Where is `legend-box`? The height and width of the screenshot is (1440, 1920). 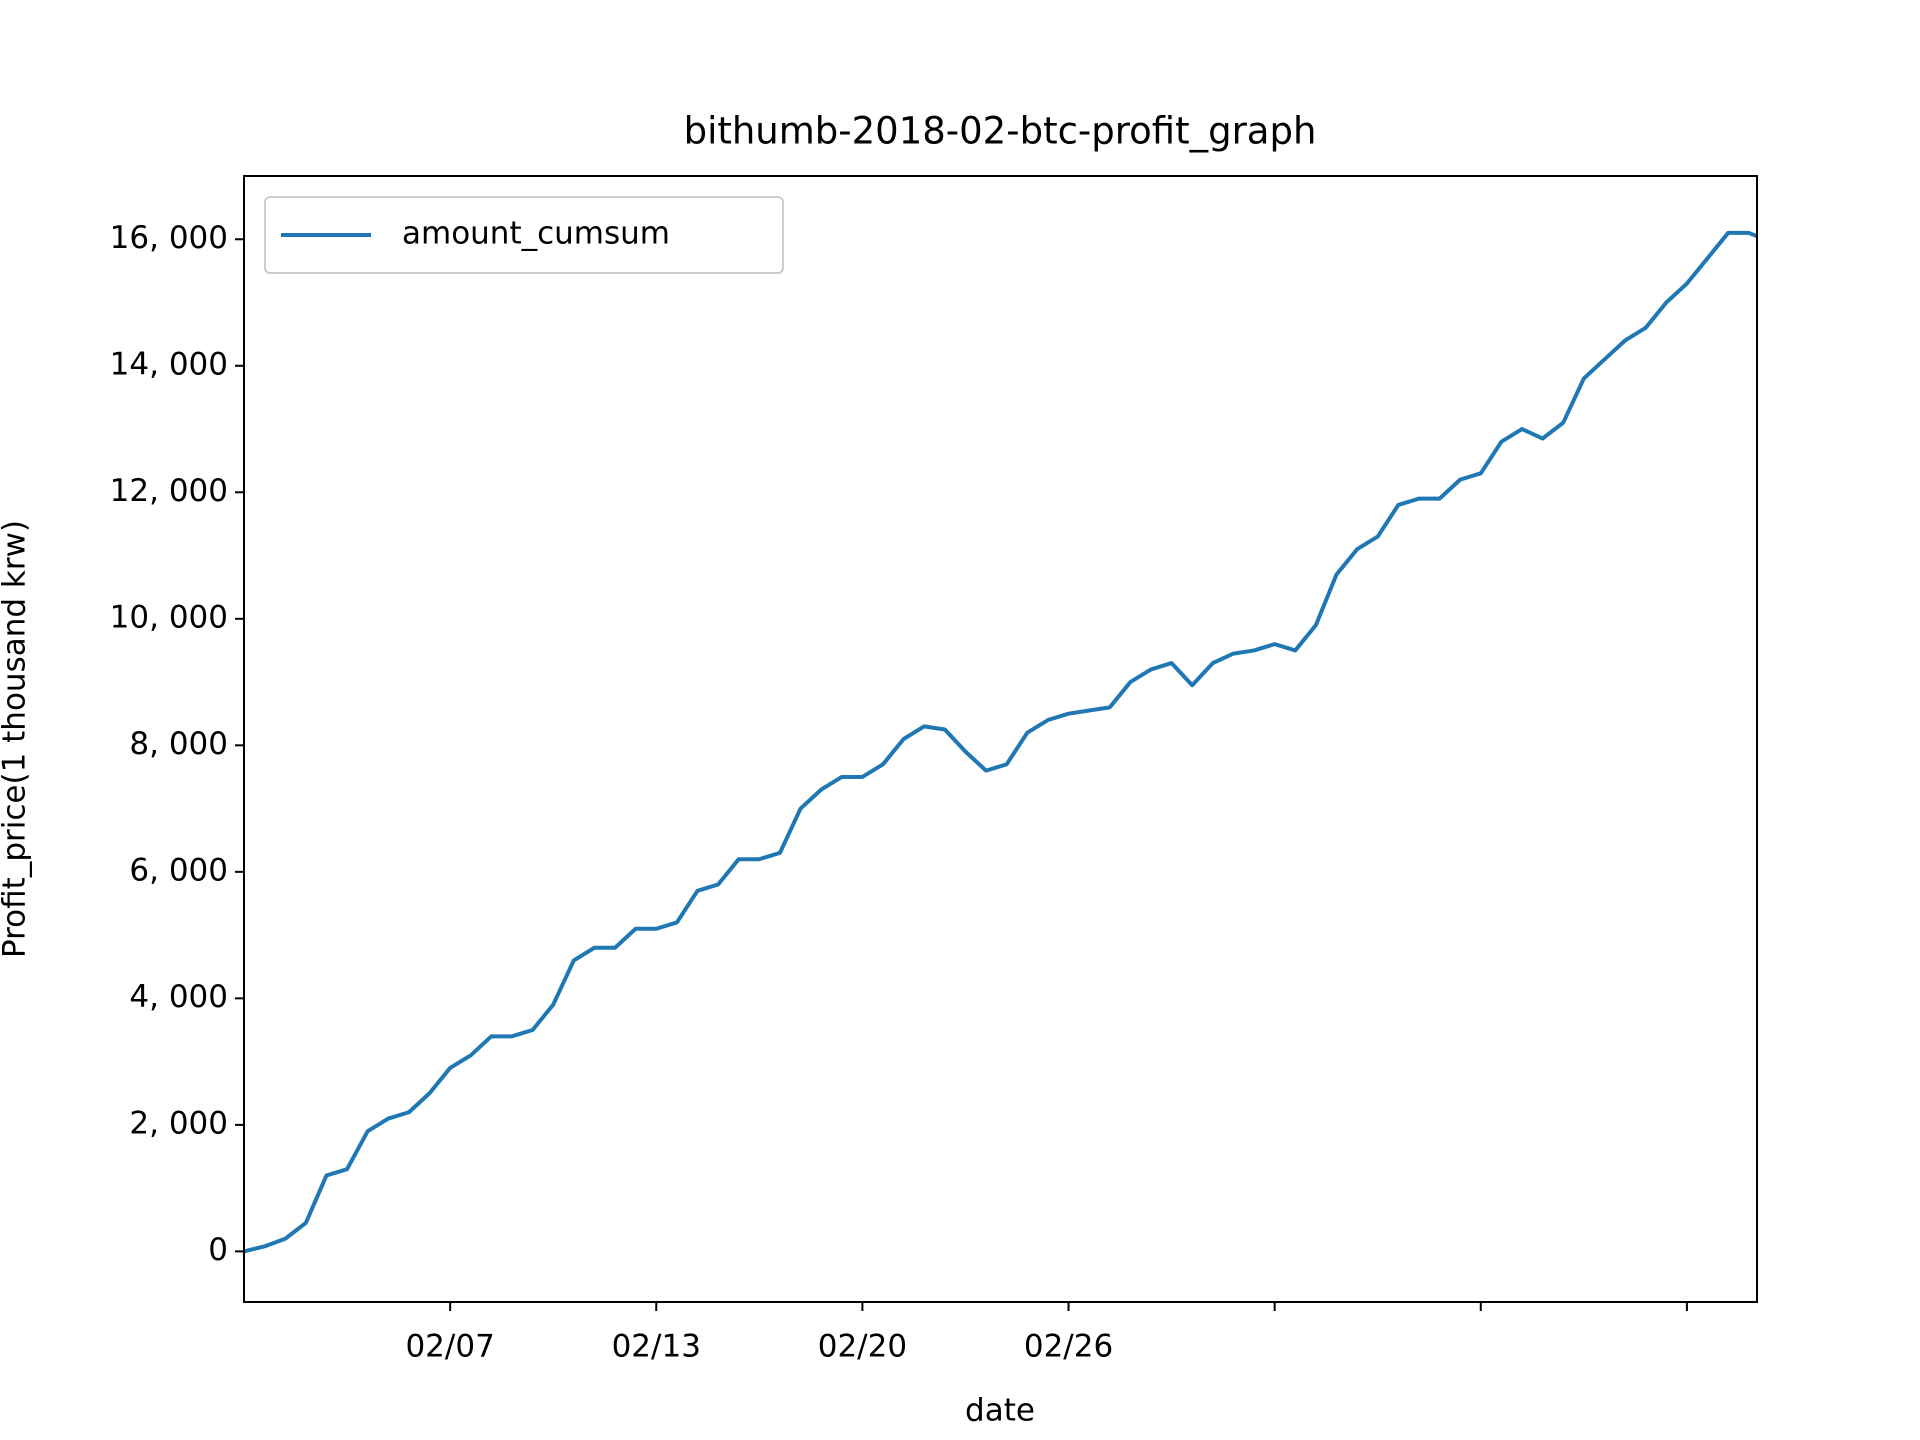
legend-box is located at coordinates (524, 235).